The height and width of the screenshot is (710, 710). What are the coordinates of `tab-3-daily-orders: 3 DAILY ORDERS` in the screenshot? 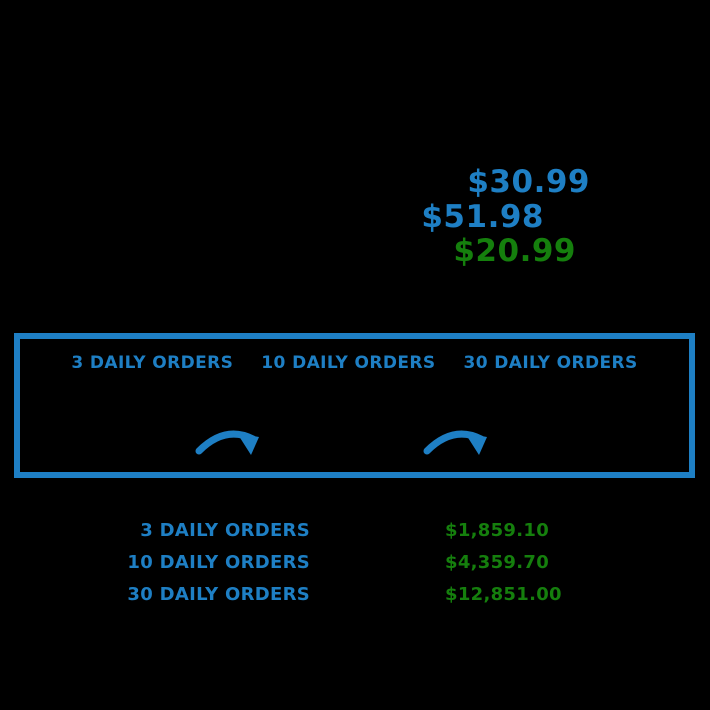 It's located at (152, 363).